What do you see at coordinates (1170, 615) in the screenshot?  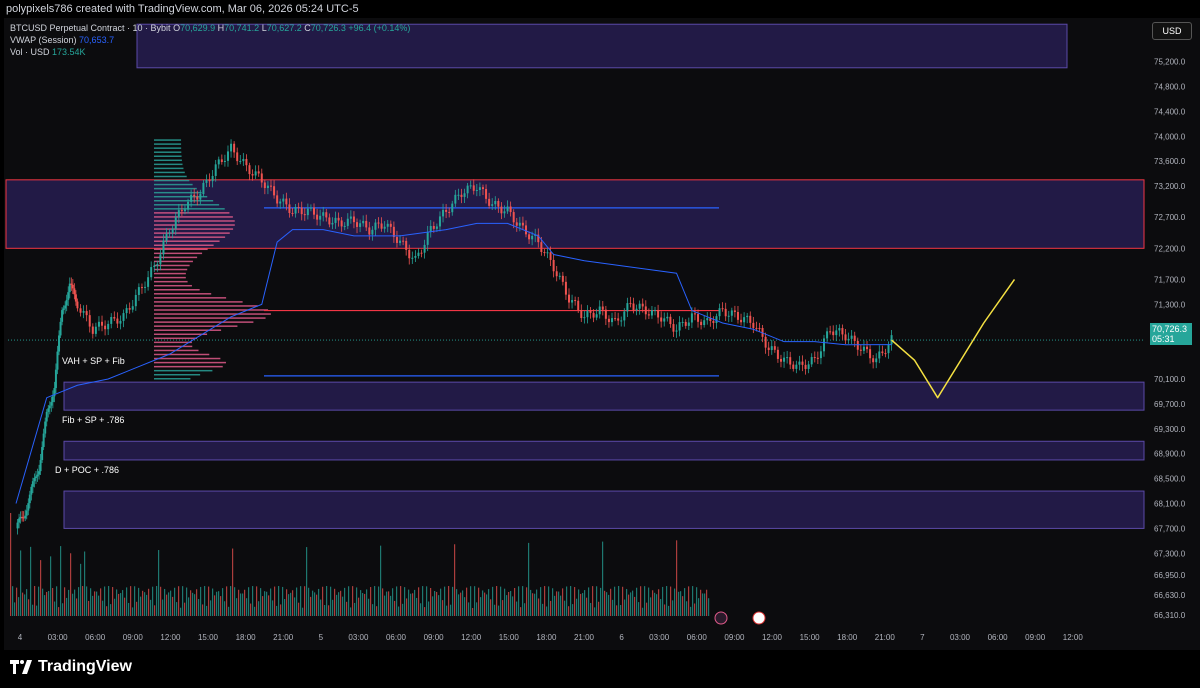 I see `price-tick-label: 66,310.0` at bounding box center [1170, 615].